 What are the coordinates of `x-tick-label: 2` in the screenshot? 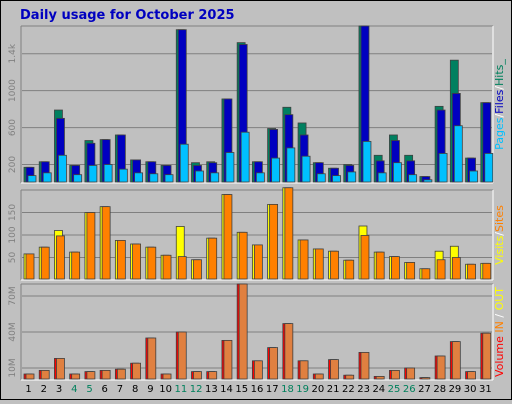 It's located at (44, 389).